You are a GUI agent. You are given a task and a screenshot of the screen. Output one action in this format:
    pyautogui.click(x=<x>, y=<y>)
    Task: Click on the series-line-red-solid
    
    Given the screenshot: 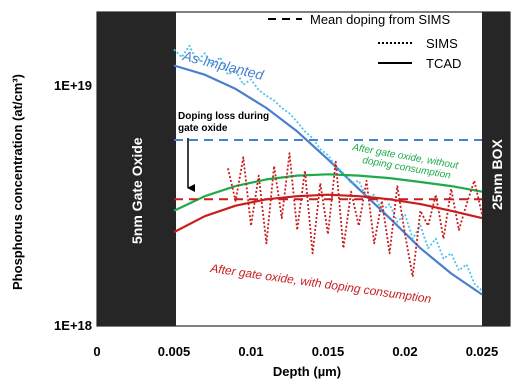 What is the action you would take?
    pyautogui.click(x=328, y=213)
    